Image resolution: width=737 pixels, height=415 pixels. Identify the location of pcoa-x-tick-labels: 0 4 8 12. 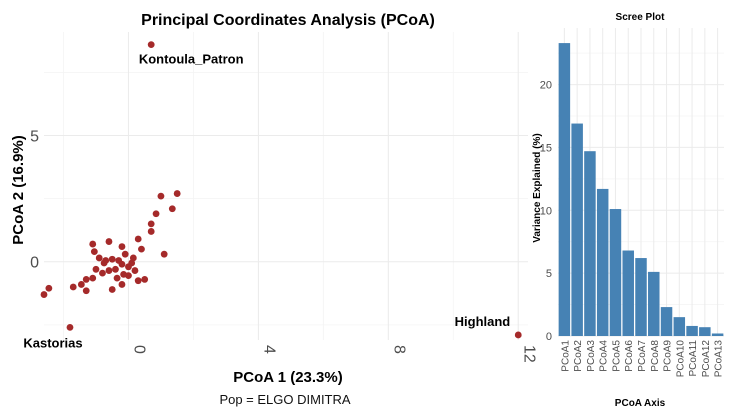
(333, 354).